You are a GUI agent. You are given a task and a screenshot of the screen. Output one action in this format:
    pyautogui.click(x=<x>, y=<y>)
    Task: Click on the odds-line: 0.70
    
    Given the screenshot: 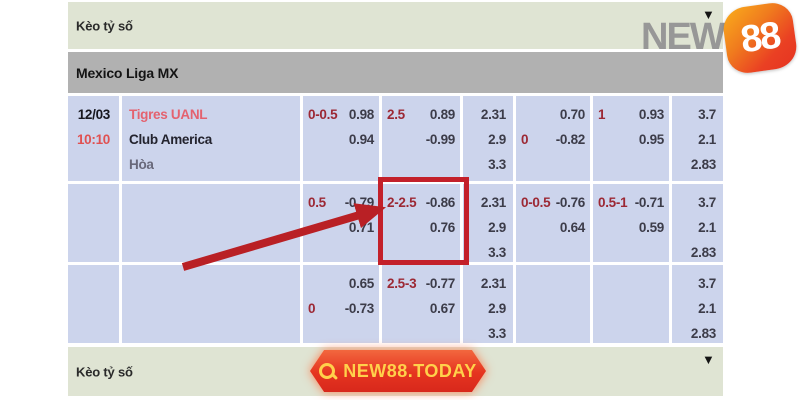 What is the action you would take?
    pyautogui.click(x=553, y=114)
    